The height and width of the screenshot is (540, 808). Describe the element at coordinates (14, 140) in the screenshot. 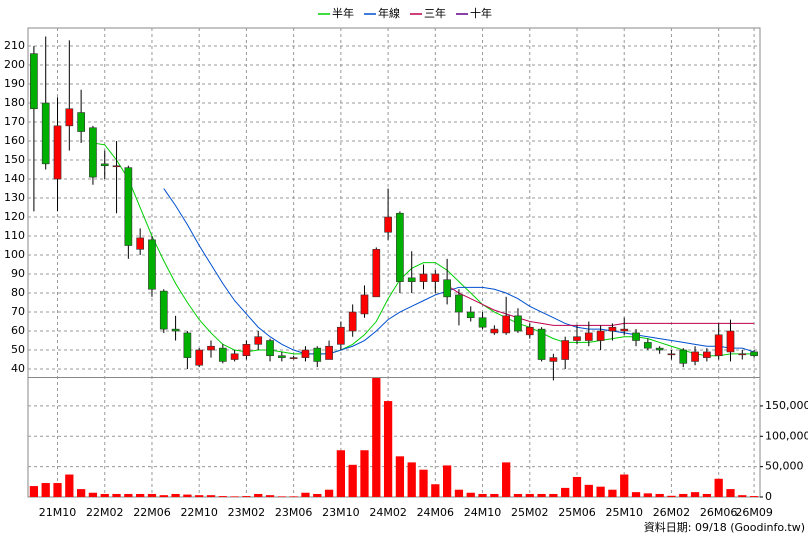

I see `y-tick-label: 160` at that location.